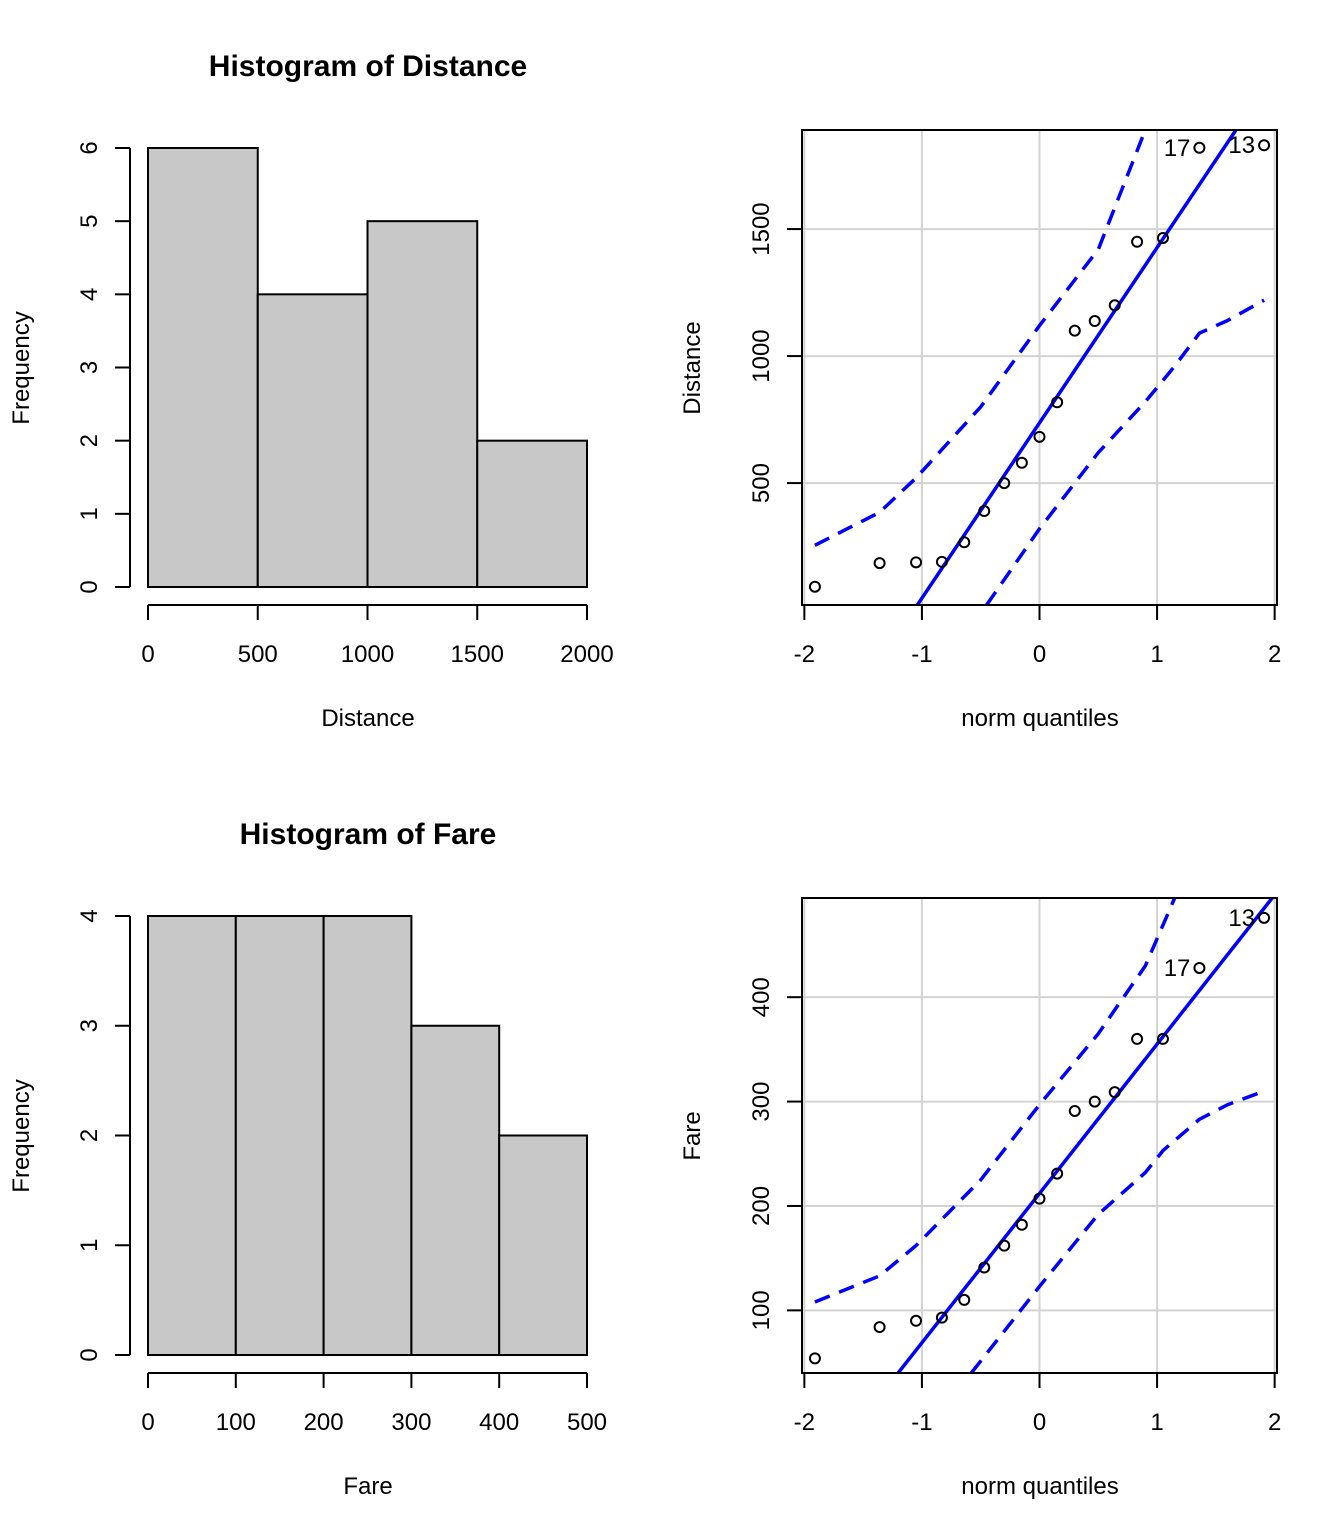 The height and width of the screenshot is (1536, 1344). Describe the element at coordinates (89, 586) in the screenshot. I see `y-tick-label: 0` at that location.